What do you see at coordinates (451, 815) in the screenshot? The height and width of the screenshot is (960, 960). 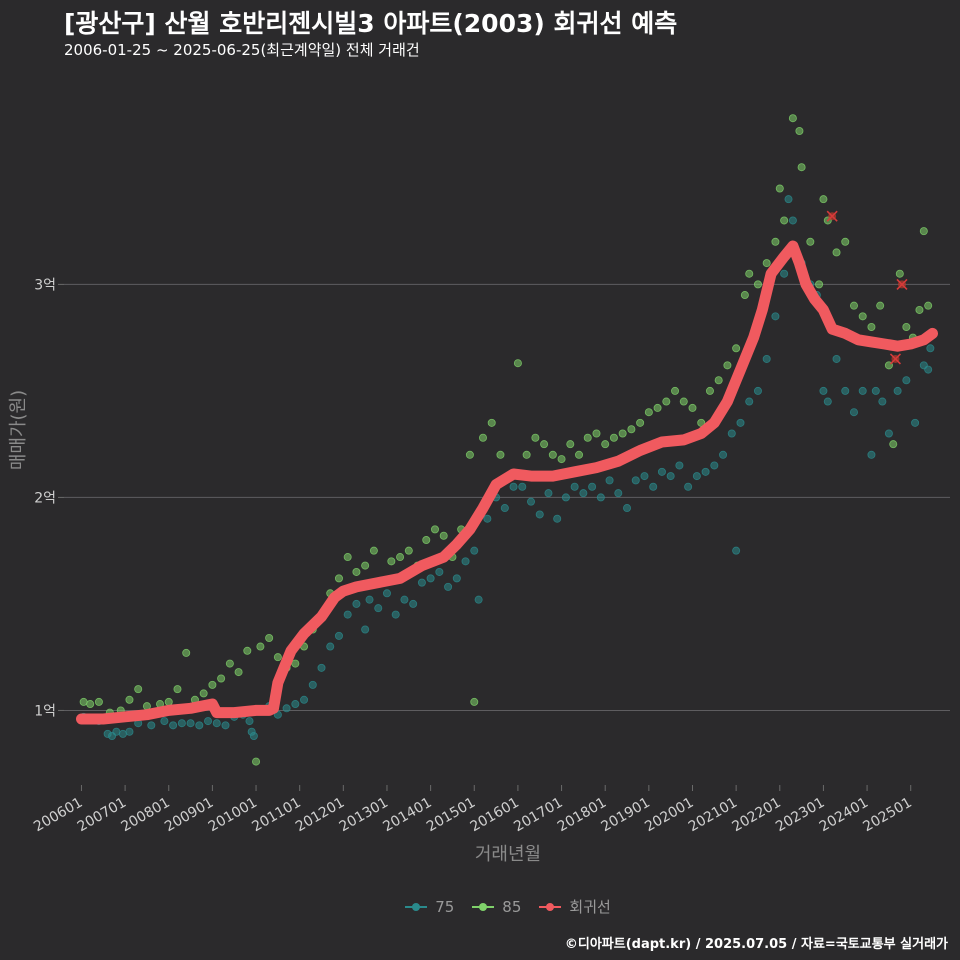 I see `x-tick-label: 201501` at bounding box center [451, 815].